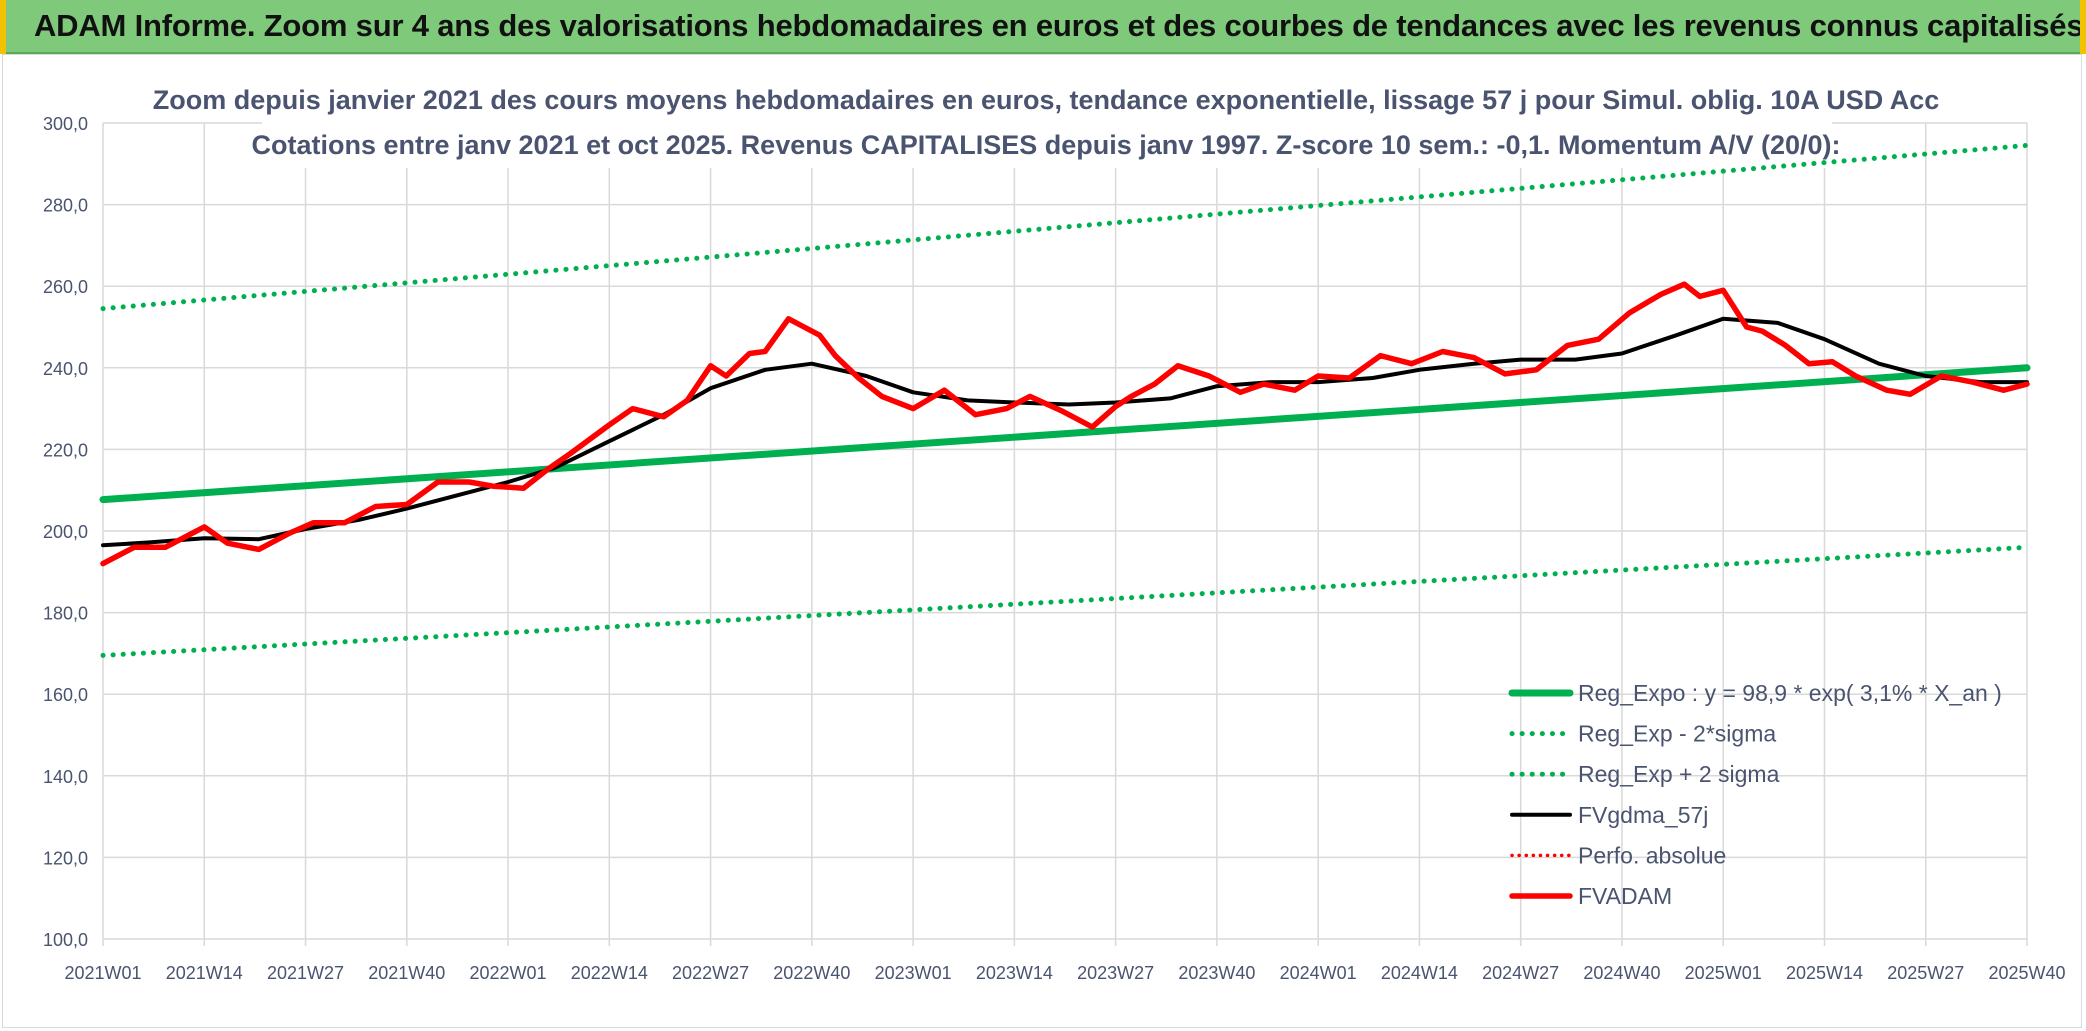 Image resolution: width=2086 pixels, height=1031 pixels. What do you see at coordinates (65, 940) in the screenshot?
I see `y-tick-label: 100,0` at bounding box center [65, 940].